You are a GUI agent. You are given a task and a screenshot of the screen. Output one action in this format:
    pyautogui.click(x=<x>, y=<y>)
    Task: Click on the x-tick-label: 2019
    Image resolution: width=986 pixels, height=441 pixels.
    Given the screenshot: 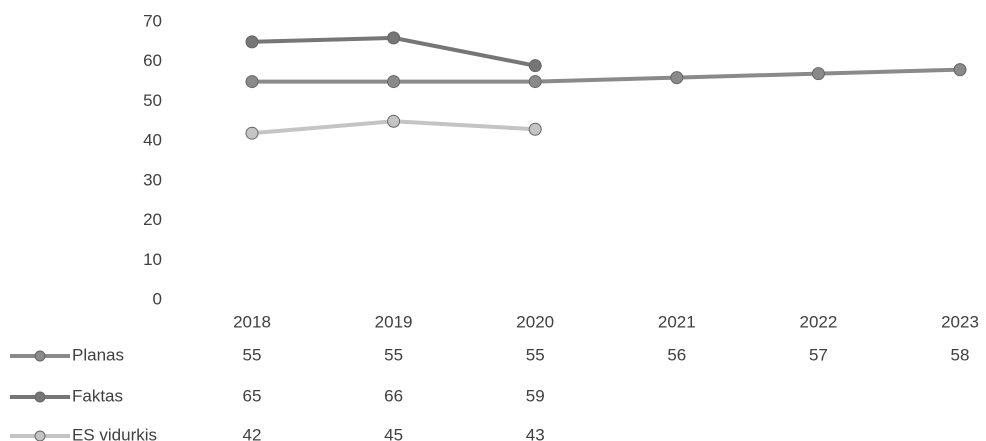 What is the action you would take?
    pyautogui.click(x=394, y=321)
    